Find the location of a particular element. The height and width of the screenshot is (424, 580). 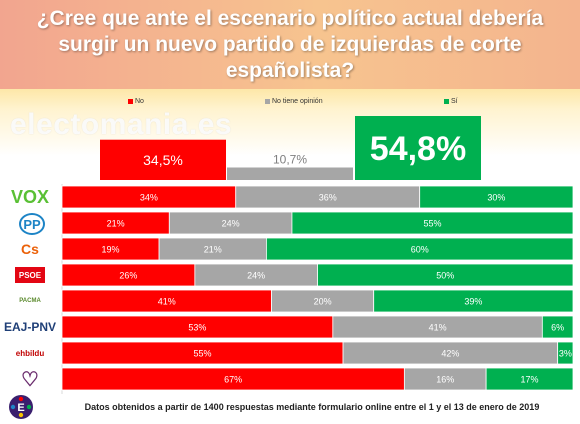

stacked-bar-label-5-2: 6% is located at coordinates (557, 328).